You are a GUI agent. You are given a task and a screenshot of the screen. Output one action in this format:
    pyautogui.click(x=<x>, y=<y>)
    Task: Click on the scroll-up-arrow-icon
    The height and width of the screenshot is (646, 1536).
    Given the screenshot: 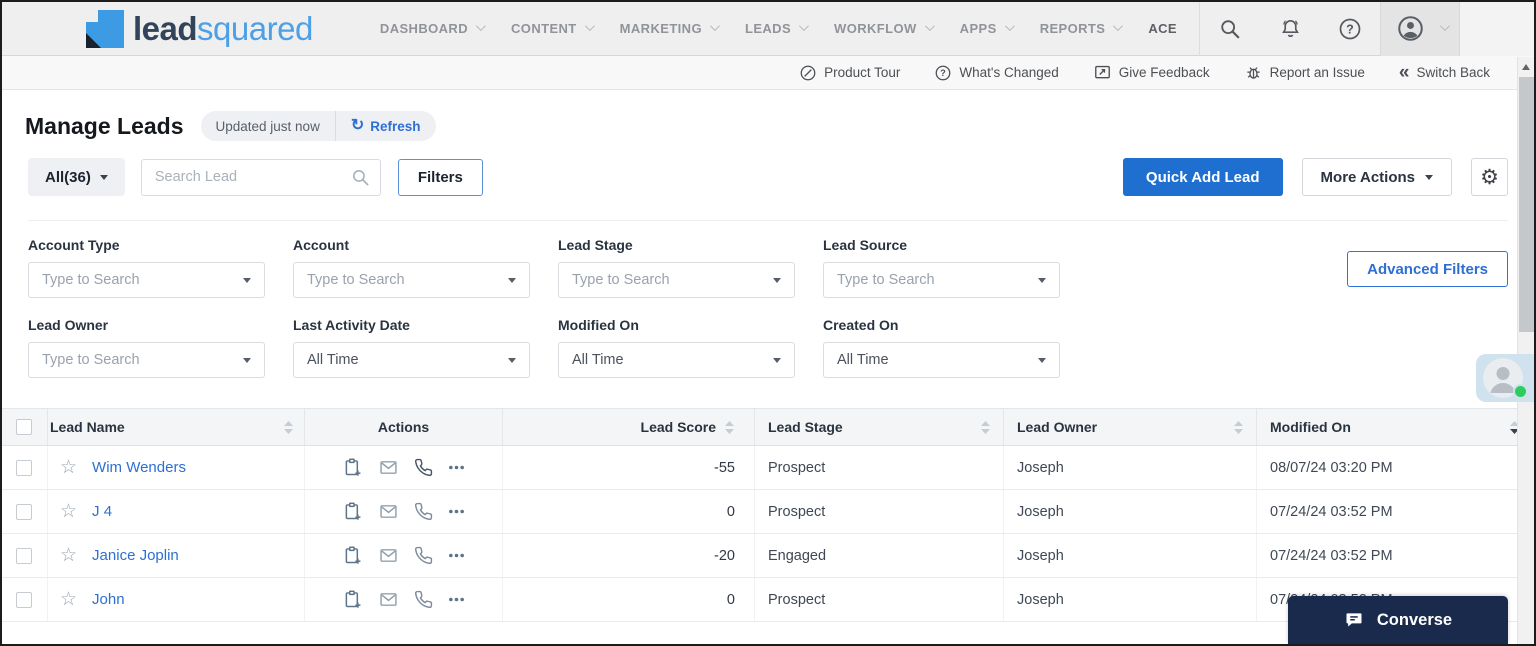 What is the action you would take?
    pyautogui.click(x=1526, y=67)
    